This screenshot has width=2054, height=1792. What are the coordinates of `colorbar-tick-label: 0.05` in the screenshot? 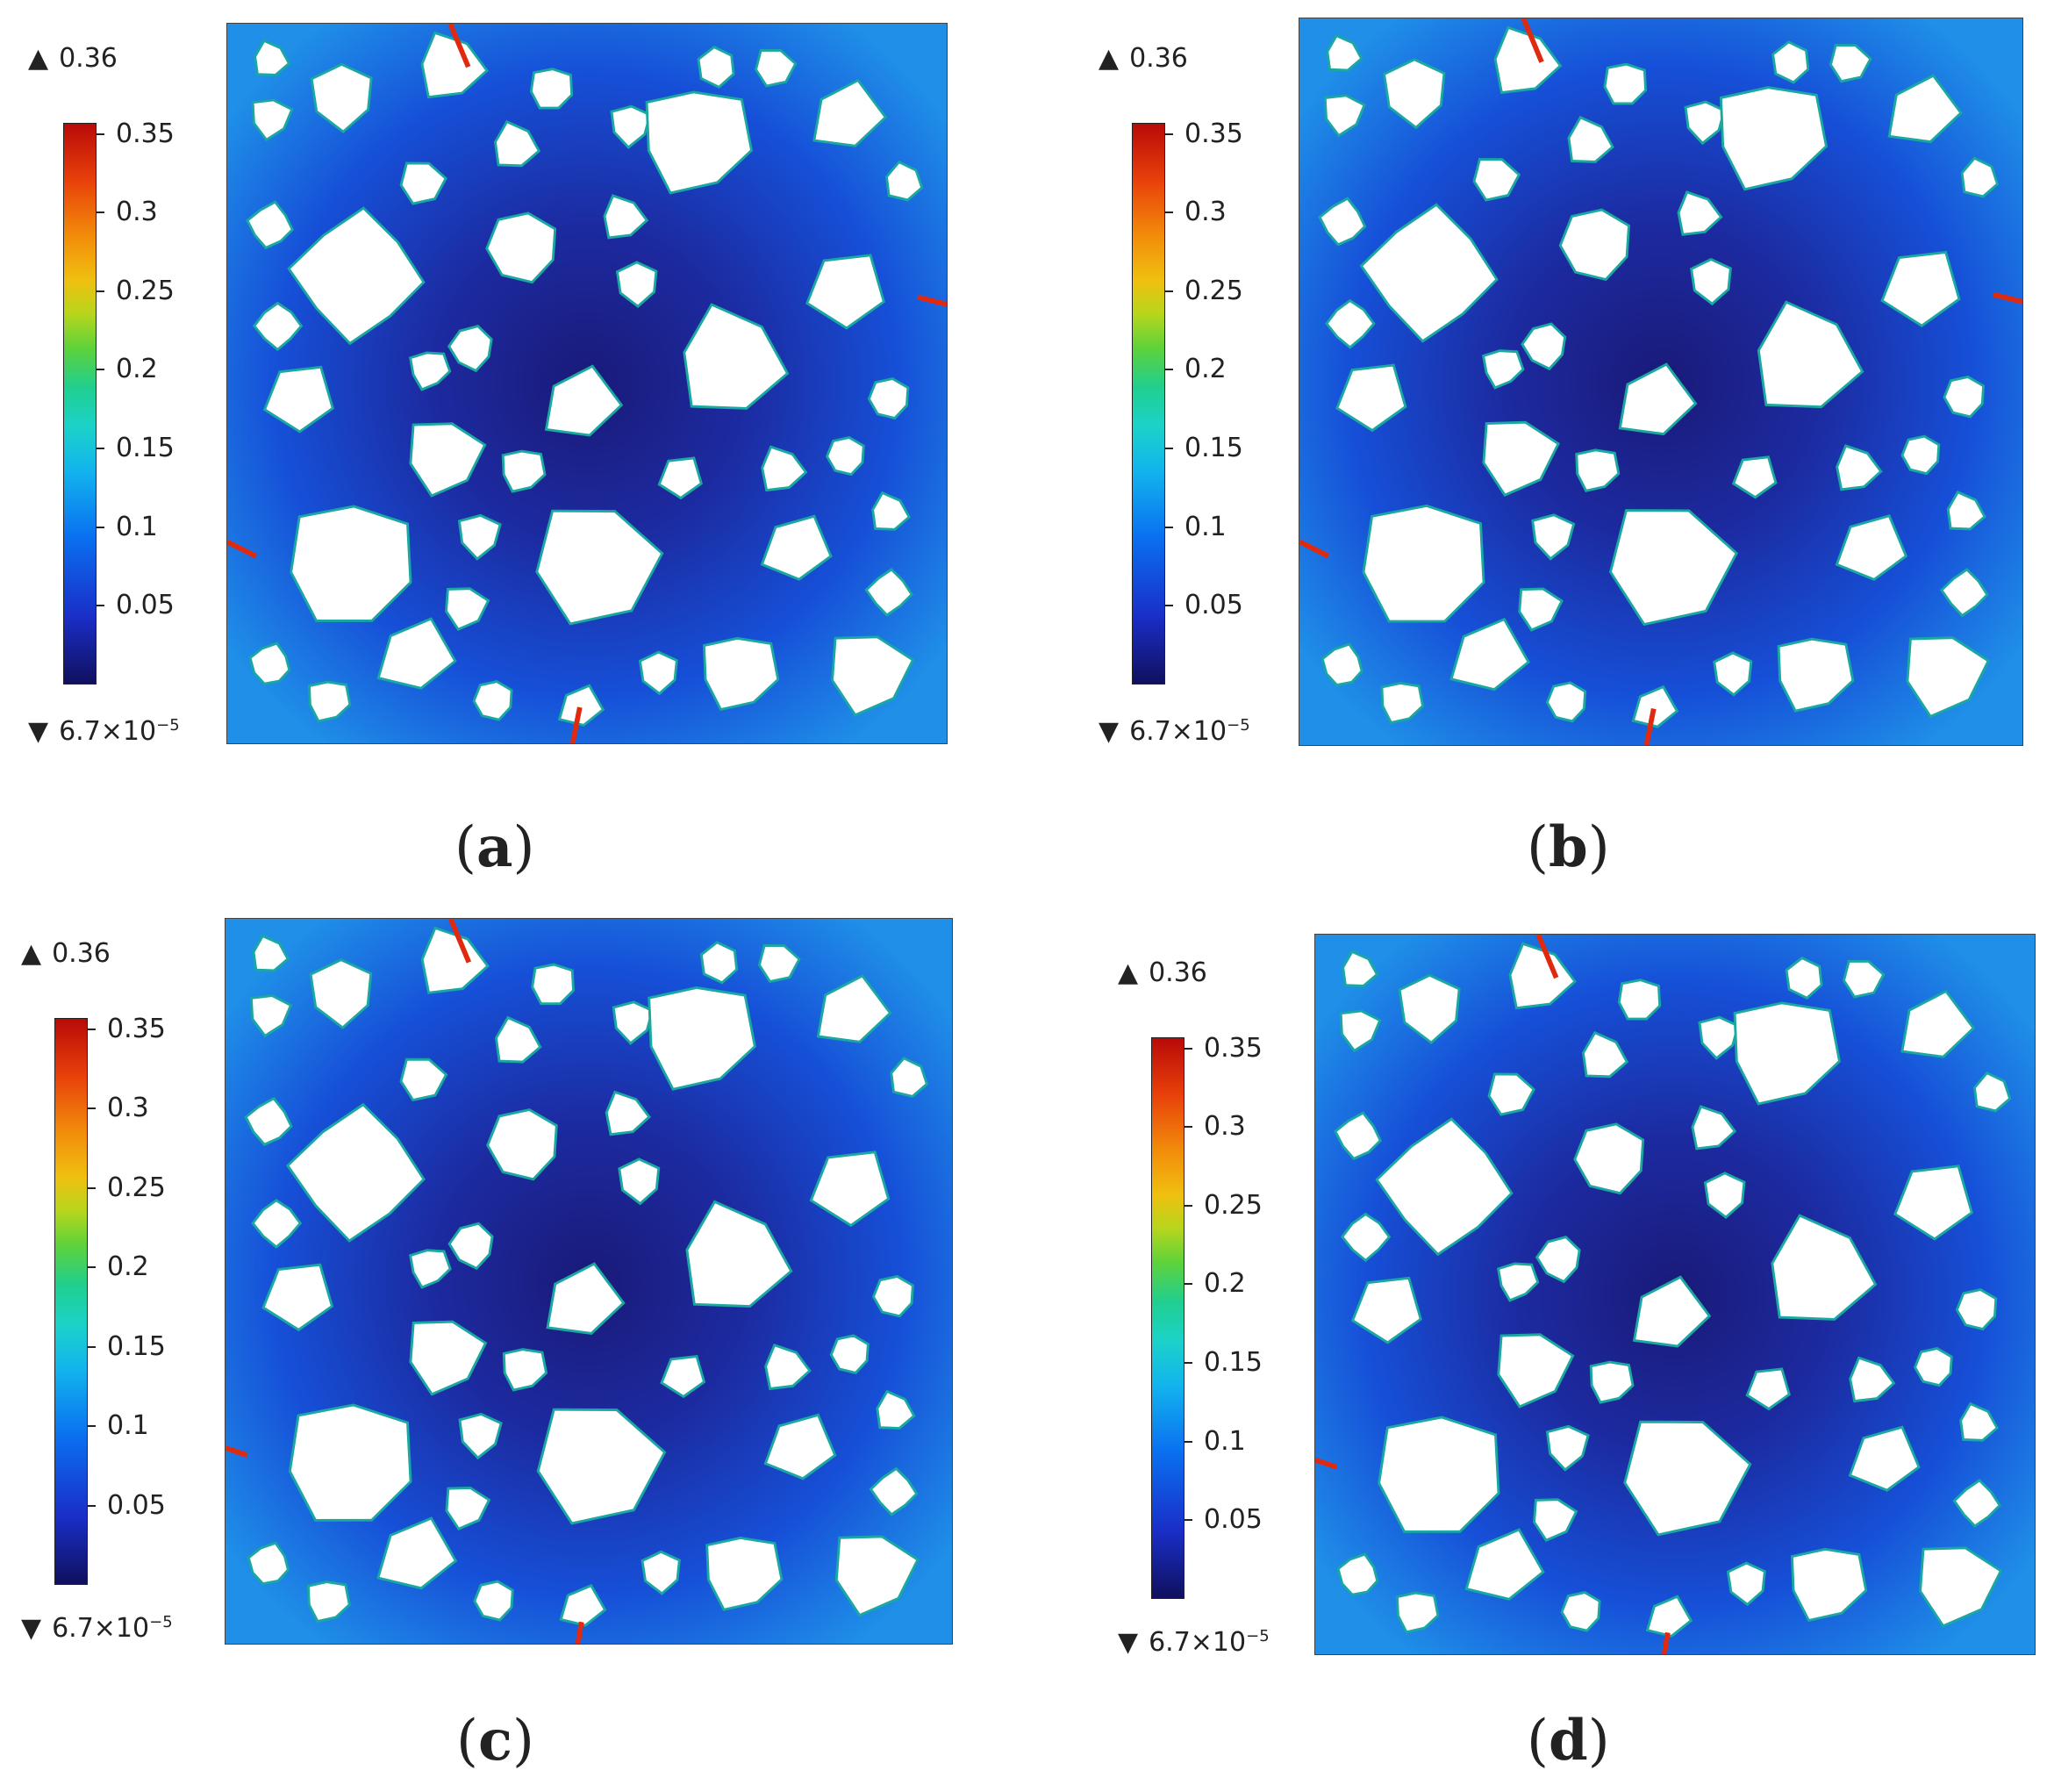 It's located at (145, 605).